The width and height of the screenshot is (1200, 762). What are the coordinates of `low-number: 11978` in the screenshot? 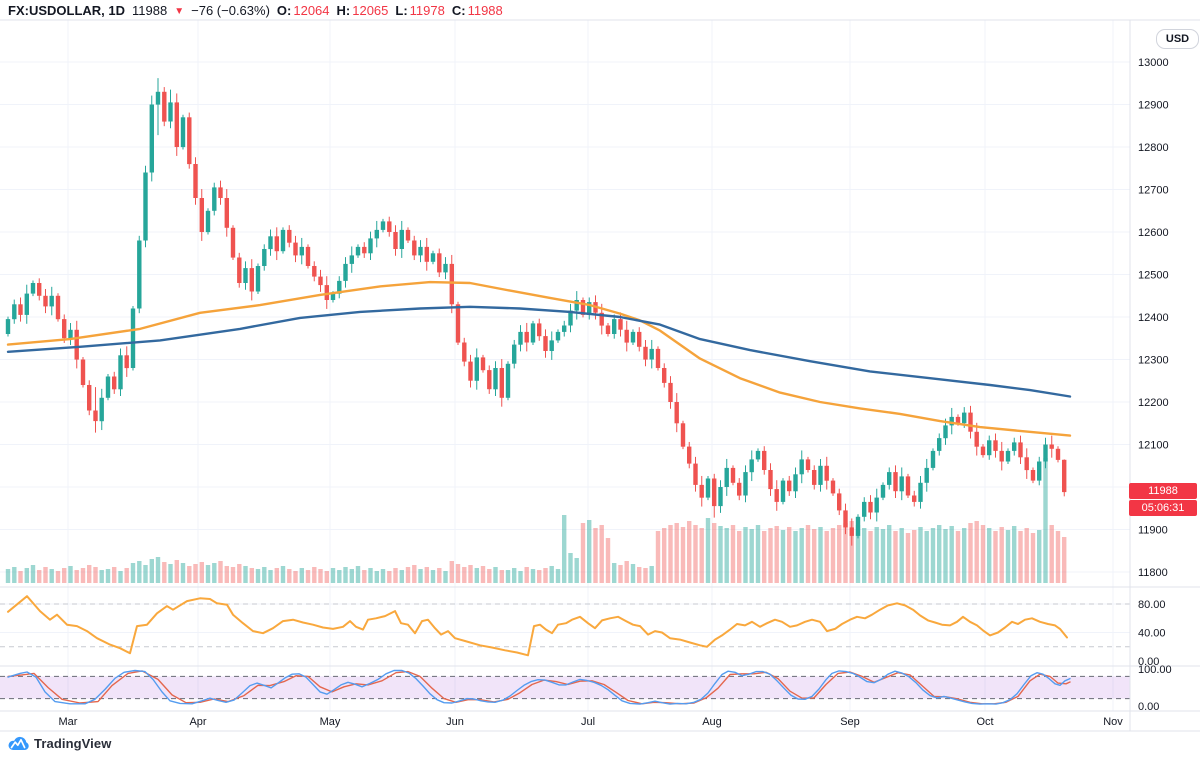 It's located at (427, 10).